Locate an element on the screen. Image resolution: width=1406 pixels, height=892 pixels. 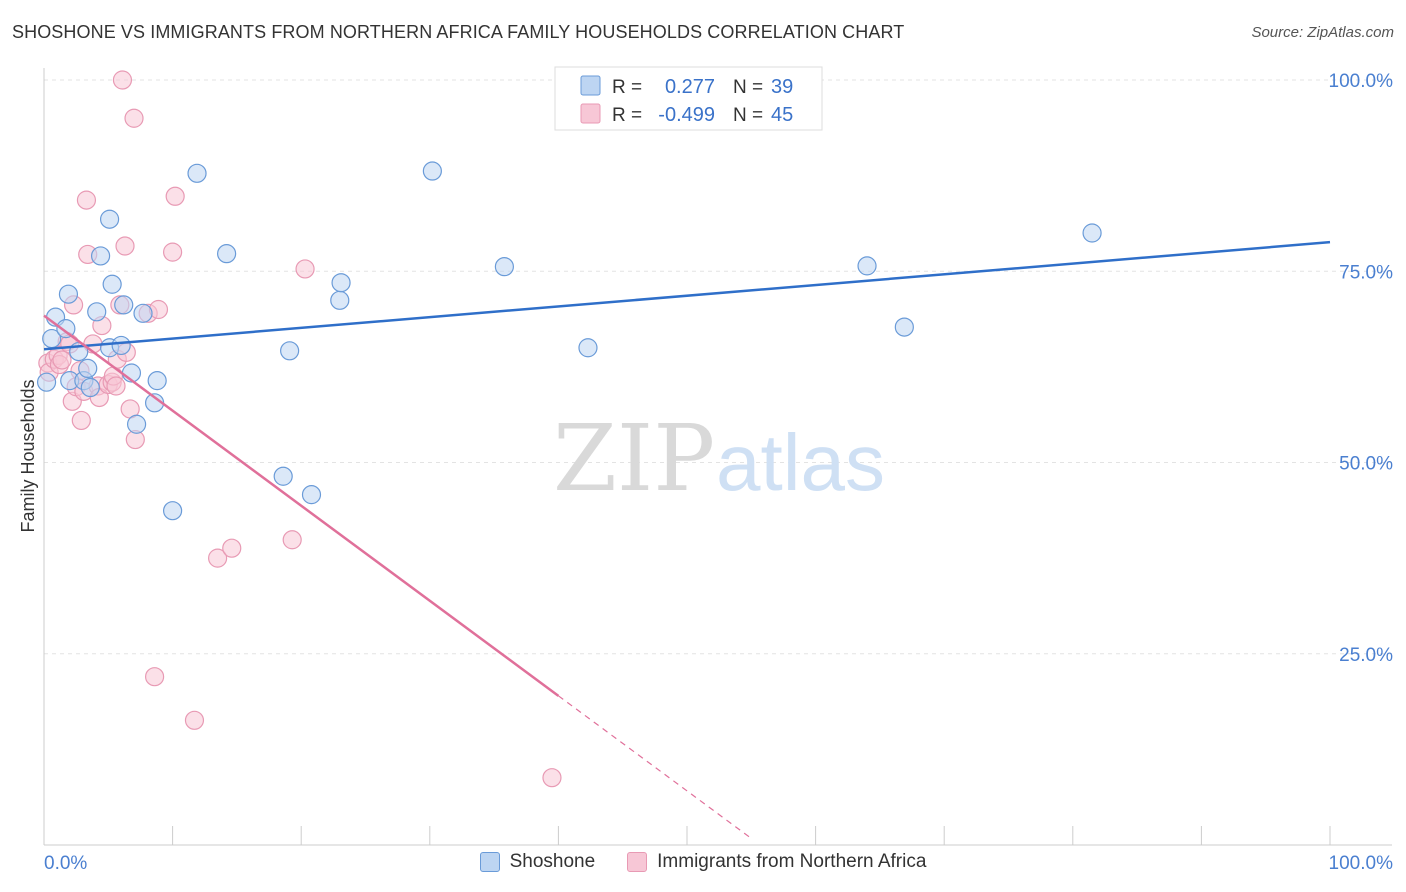
x-tick-label-min: 0.0% is located at coordinates (65, 863).